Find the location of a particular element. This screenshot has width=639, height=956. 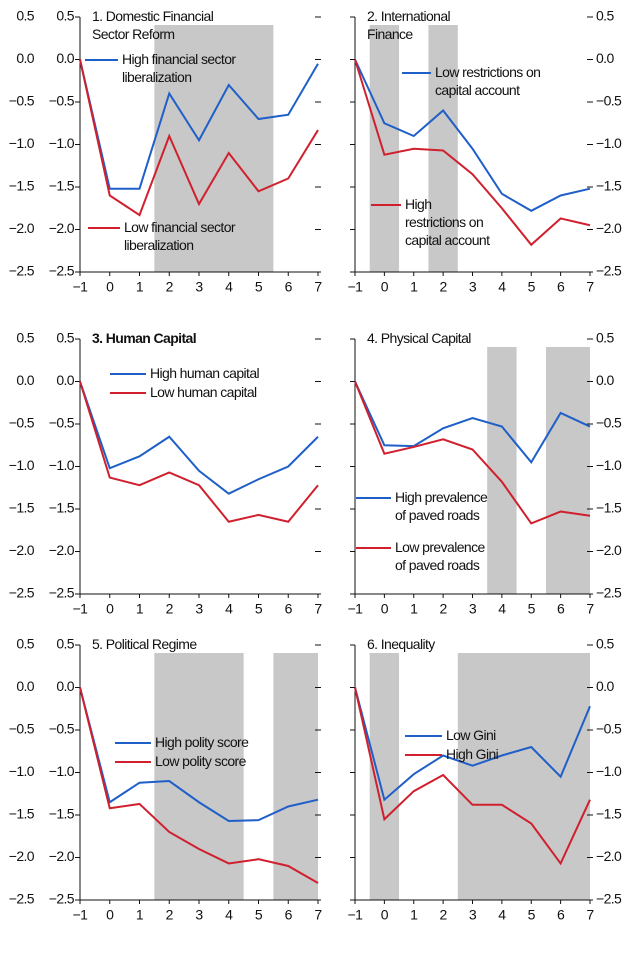

panel-title: 4. Physical Capital is located at coordinates (419, 338).